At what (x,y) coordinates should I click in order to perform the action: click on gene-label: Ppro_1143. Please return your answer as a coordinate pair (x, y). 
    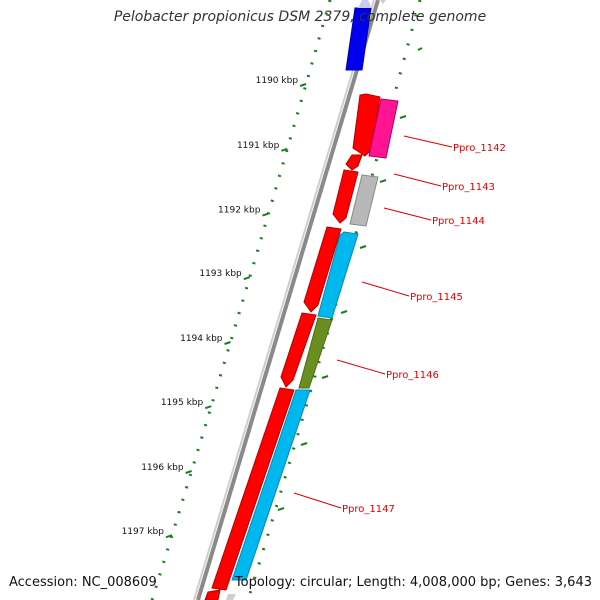
    Looking at the image, I should click on (468, 187).